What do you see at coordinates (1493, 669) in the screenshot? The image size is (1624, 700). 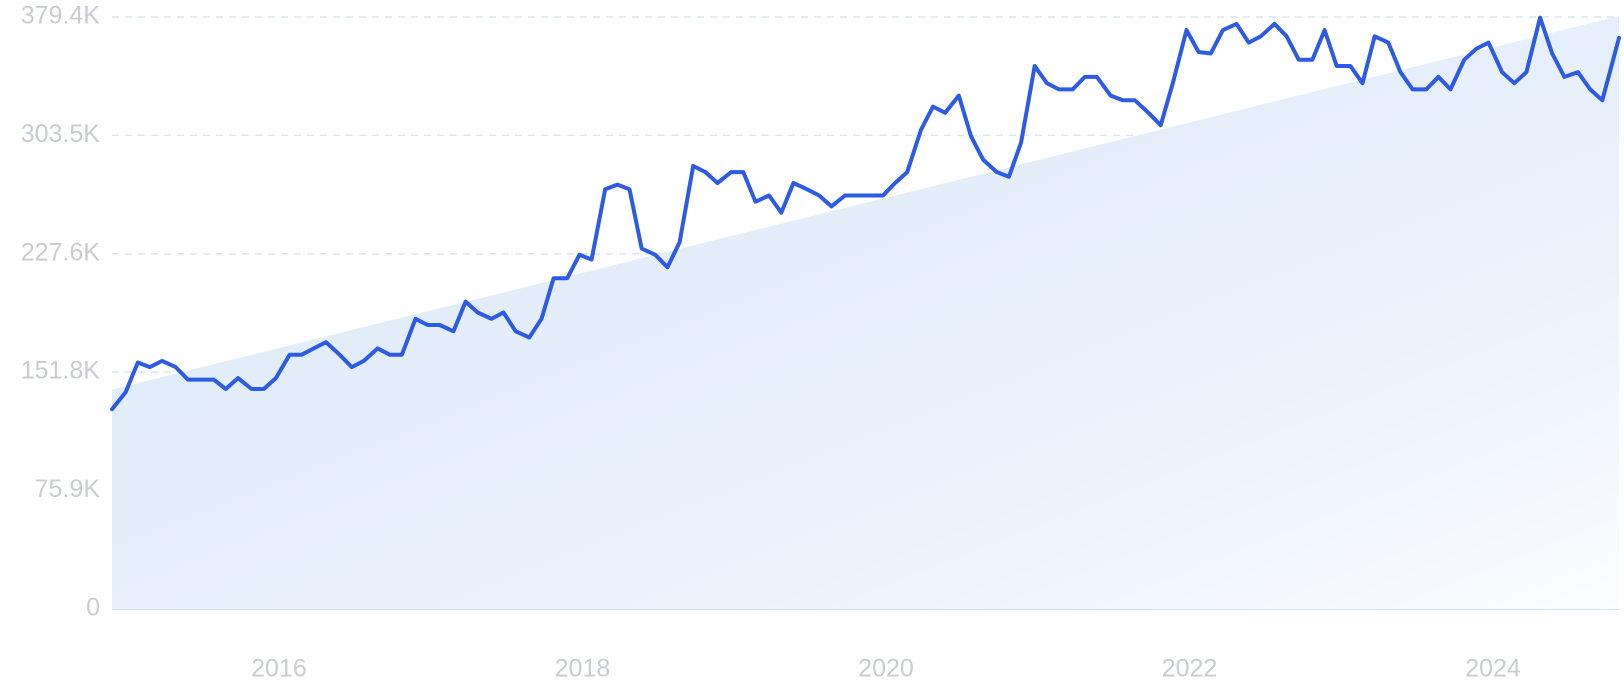 I see `x-tick-label: 2024` at bounding box center [1493, 669].